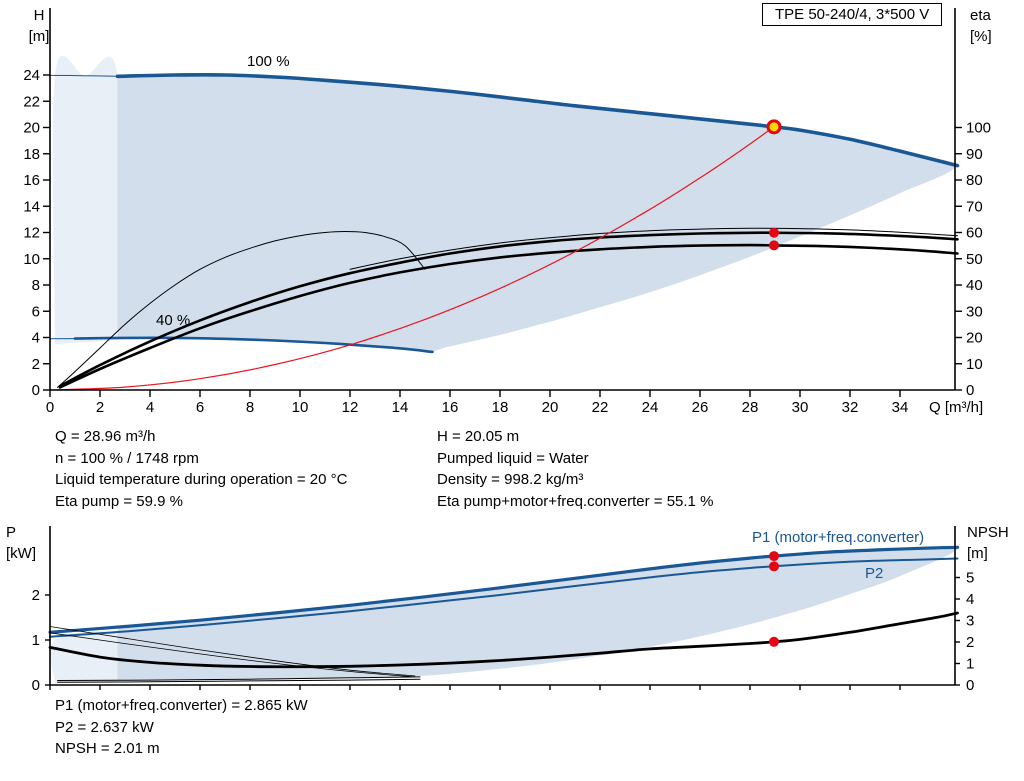 This screenshot has width=1024, height=781. I want to click on result-line-liquid: Pumped liquid = Water, so click(513, 458).